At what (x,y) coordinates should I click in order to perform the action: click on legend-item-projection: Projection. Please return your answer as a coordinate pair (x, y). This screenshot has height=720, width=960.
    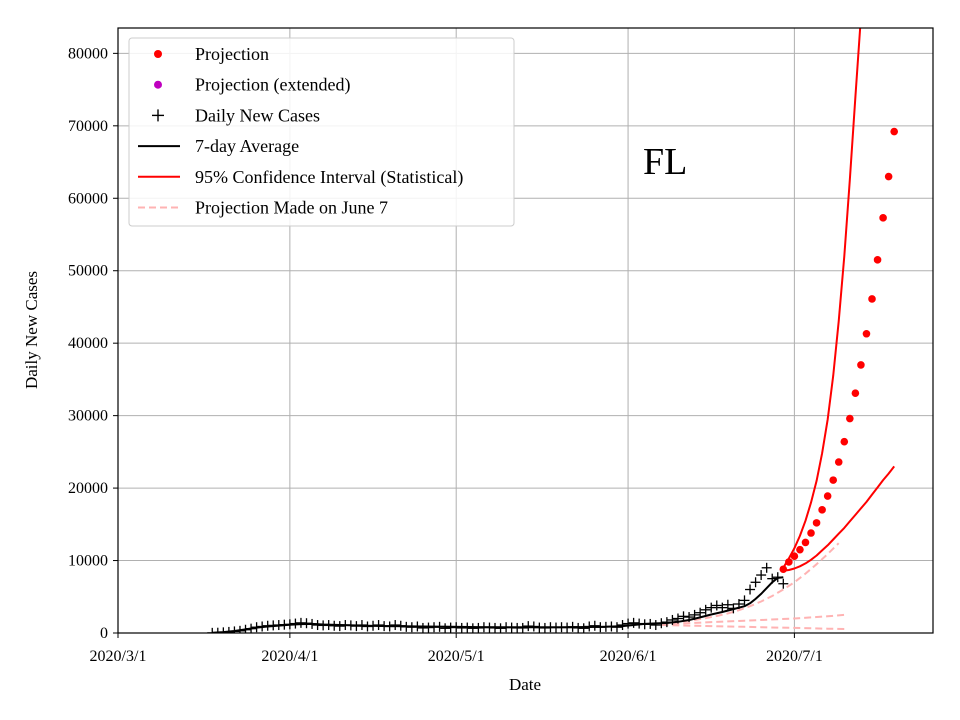
    Looking at the image, I should click on (211, 54).